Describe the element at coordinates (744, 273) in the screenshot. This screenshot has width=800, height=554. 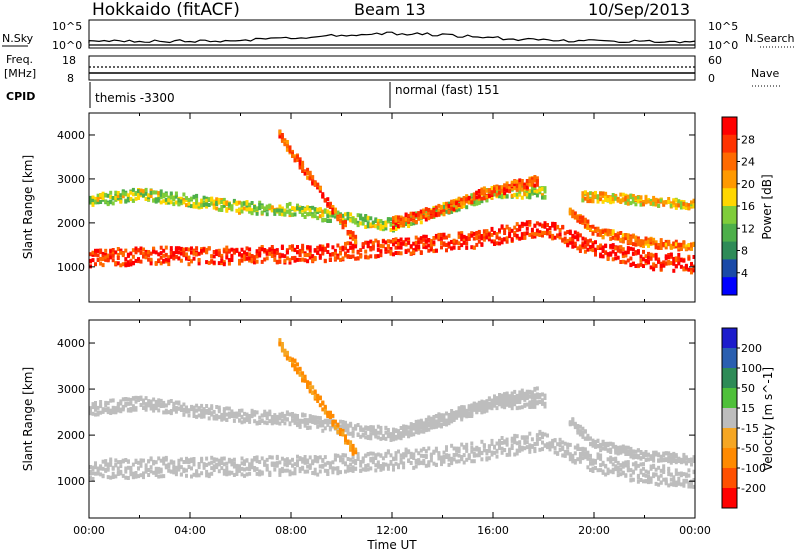
I see `colorbar-tick-label: 4` at that location.